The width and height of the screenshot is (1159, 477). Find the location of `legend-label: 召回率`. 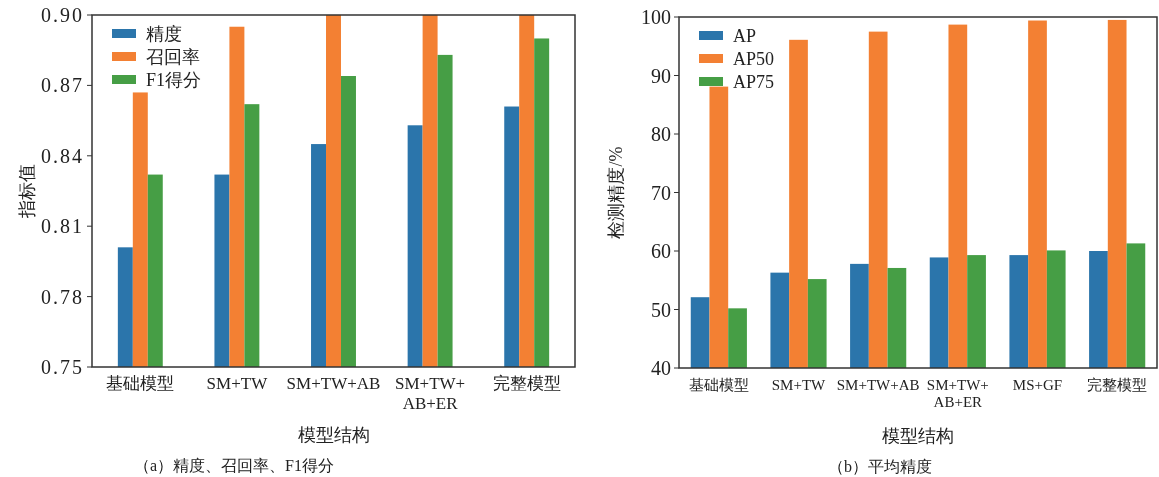

legend-label: 召回率 is located at coordinates (173, 57).